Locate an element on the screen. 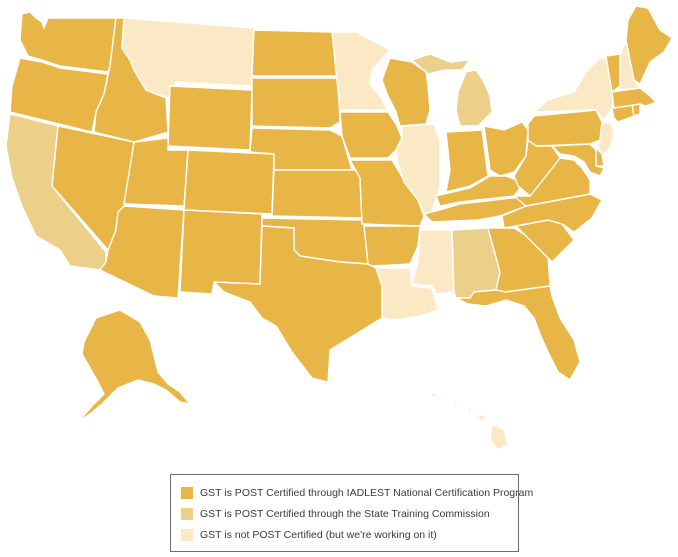  state-WV is located at coordinates (537, 168).